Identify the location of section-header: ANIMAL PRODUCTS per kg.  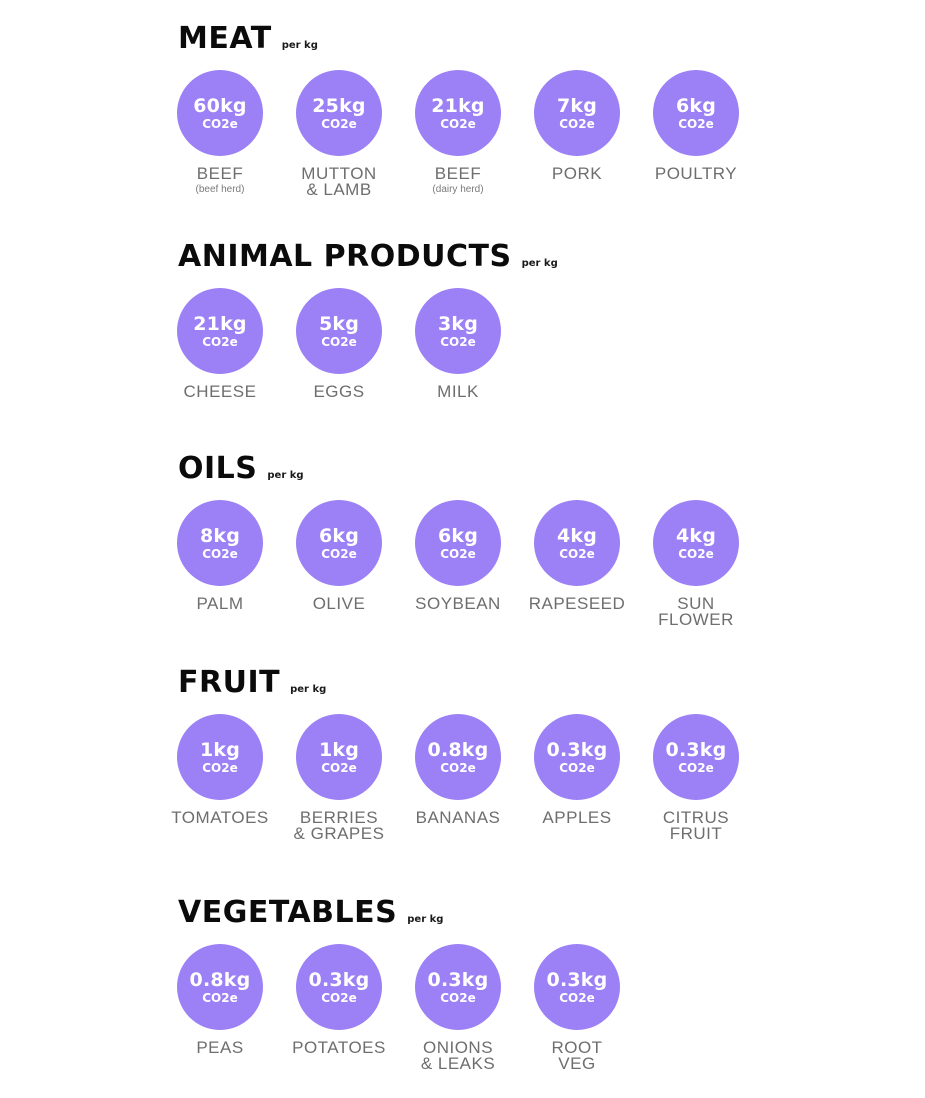
(368, 257).